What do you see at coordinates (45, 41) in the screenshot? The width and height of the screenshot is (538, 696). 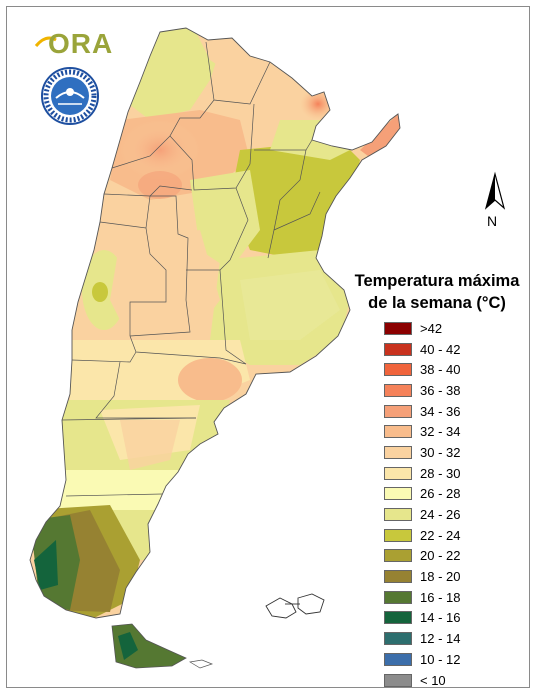 I see `ora-swoosh-icon` at bounding box center [45, 41].